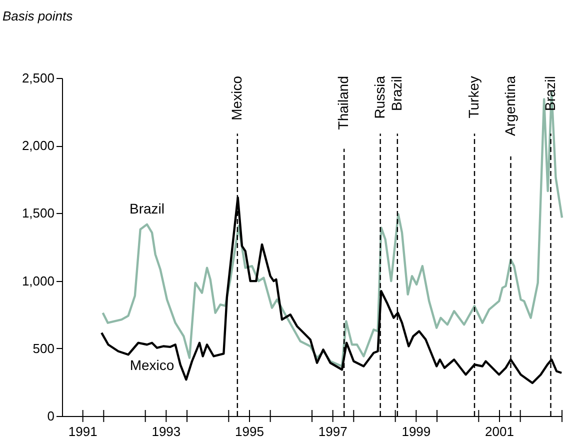  What do you see at coordinates (38, 78) in the screenshot?
I see `y-tick-label: 2,500` at bounding box center [38, 78].